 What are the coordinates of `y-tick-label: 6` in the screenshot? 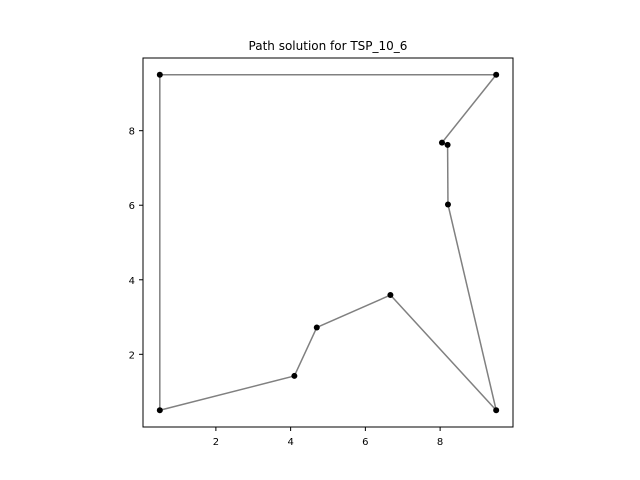 It's located at (132, 206).